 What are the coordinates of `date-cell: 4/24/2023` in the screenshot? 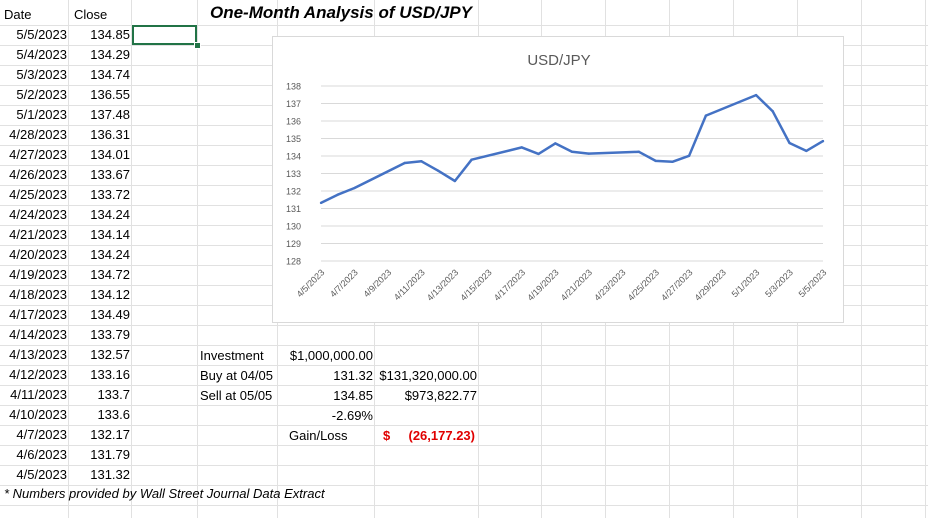 It's located at (38, 214).